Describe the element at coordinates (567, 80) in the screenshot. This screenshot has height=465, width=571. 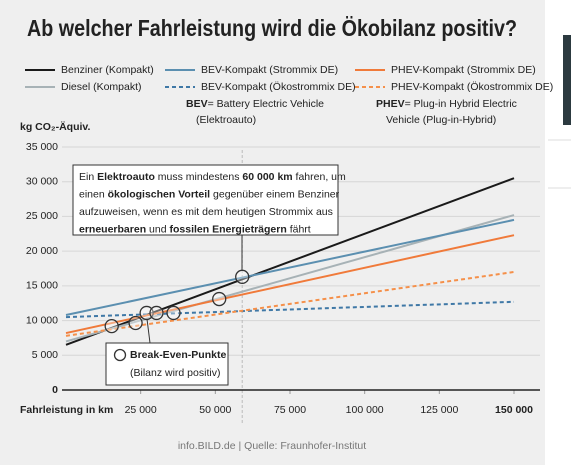
I see `page-sidebar` at that location.